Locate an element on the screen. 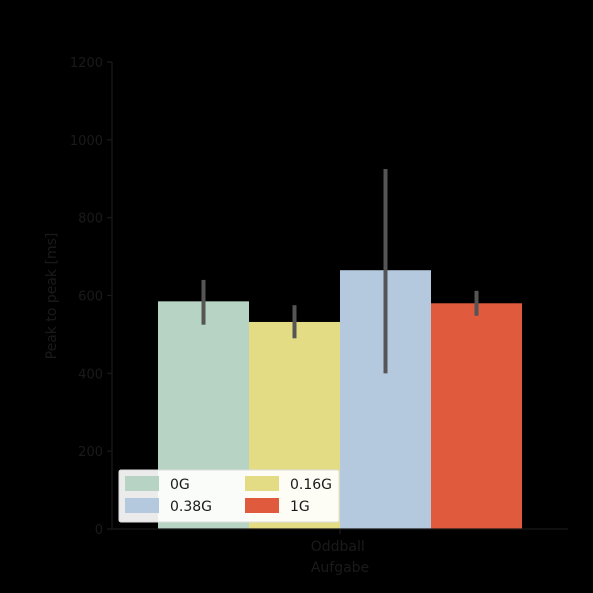  legend-label-0G: 0G is located at coordinates (180, 485).